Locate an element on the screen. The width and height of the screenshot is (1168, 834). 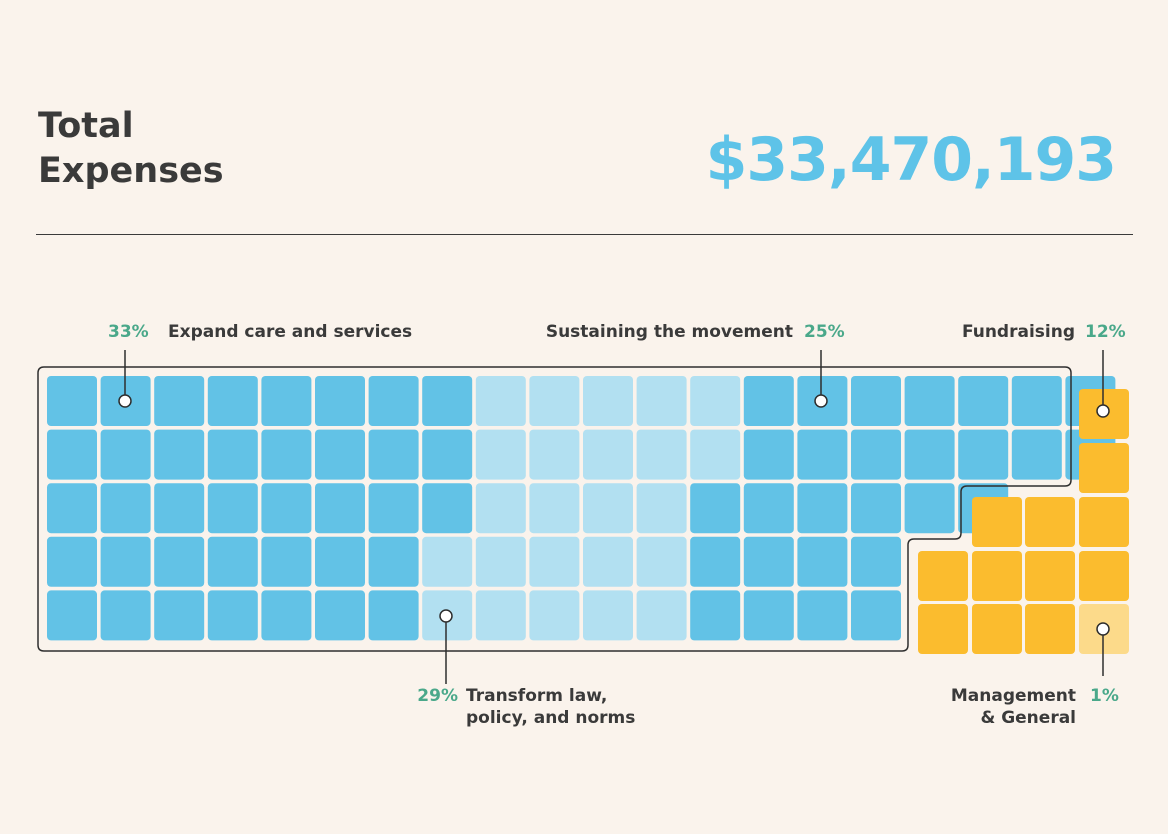
sustain-callout-dot is located at coordinates (821, 401).